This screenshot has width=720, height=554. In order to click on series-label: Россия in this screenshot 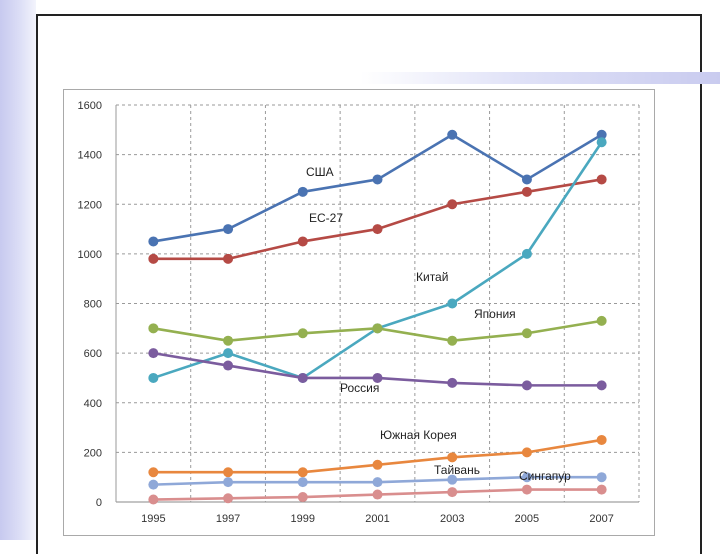, I will do `click(359, 388)`.